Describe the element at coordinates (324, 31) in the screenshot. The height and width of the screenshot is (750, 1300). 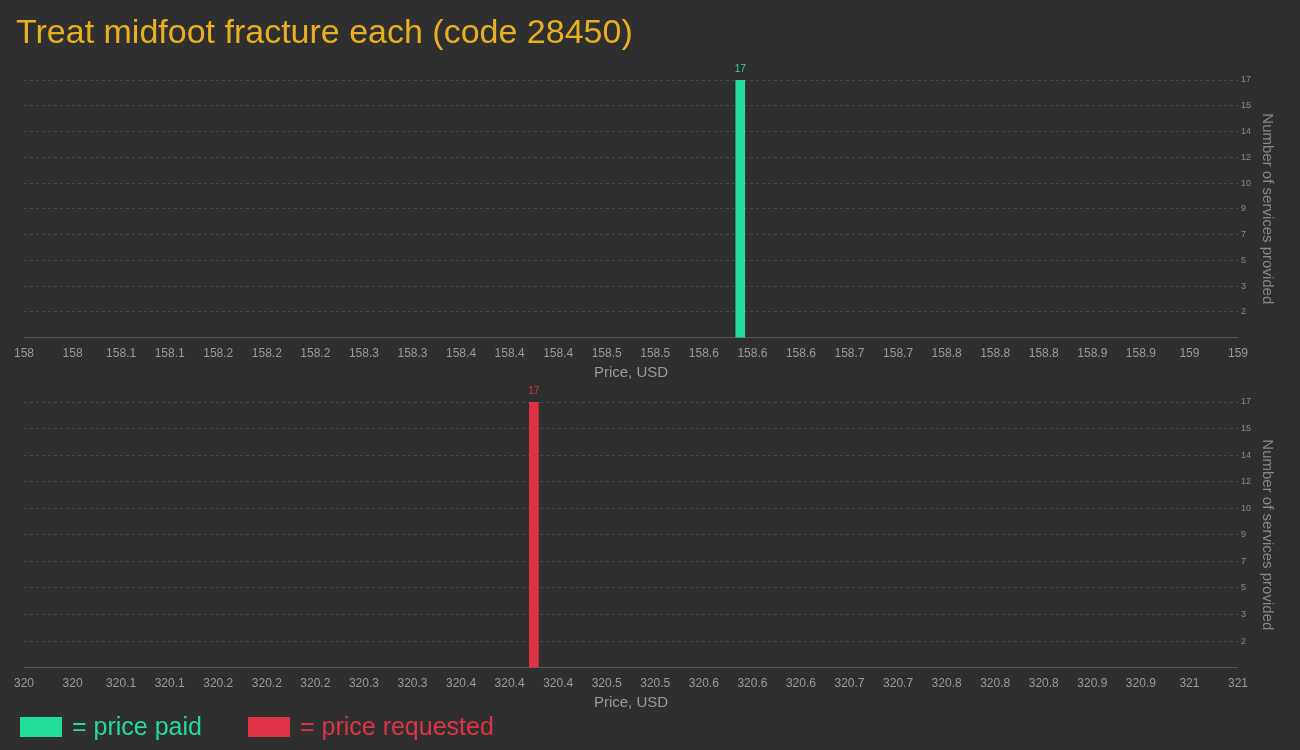
I see `chart-title: Treat midfoot fracture each (code 28450)` at that location.